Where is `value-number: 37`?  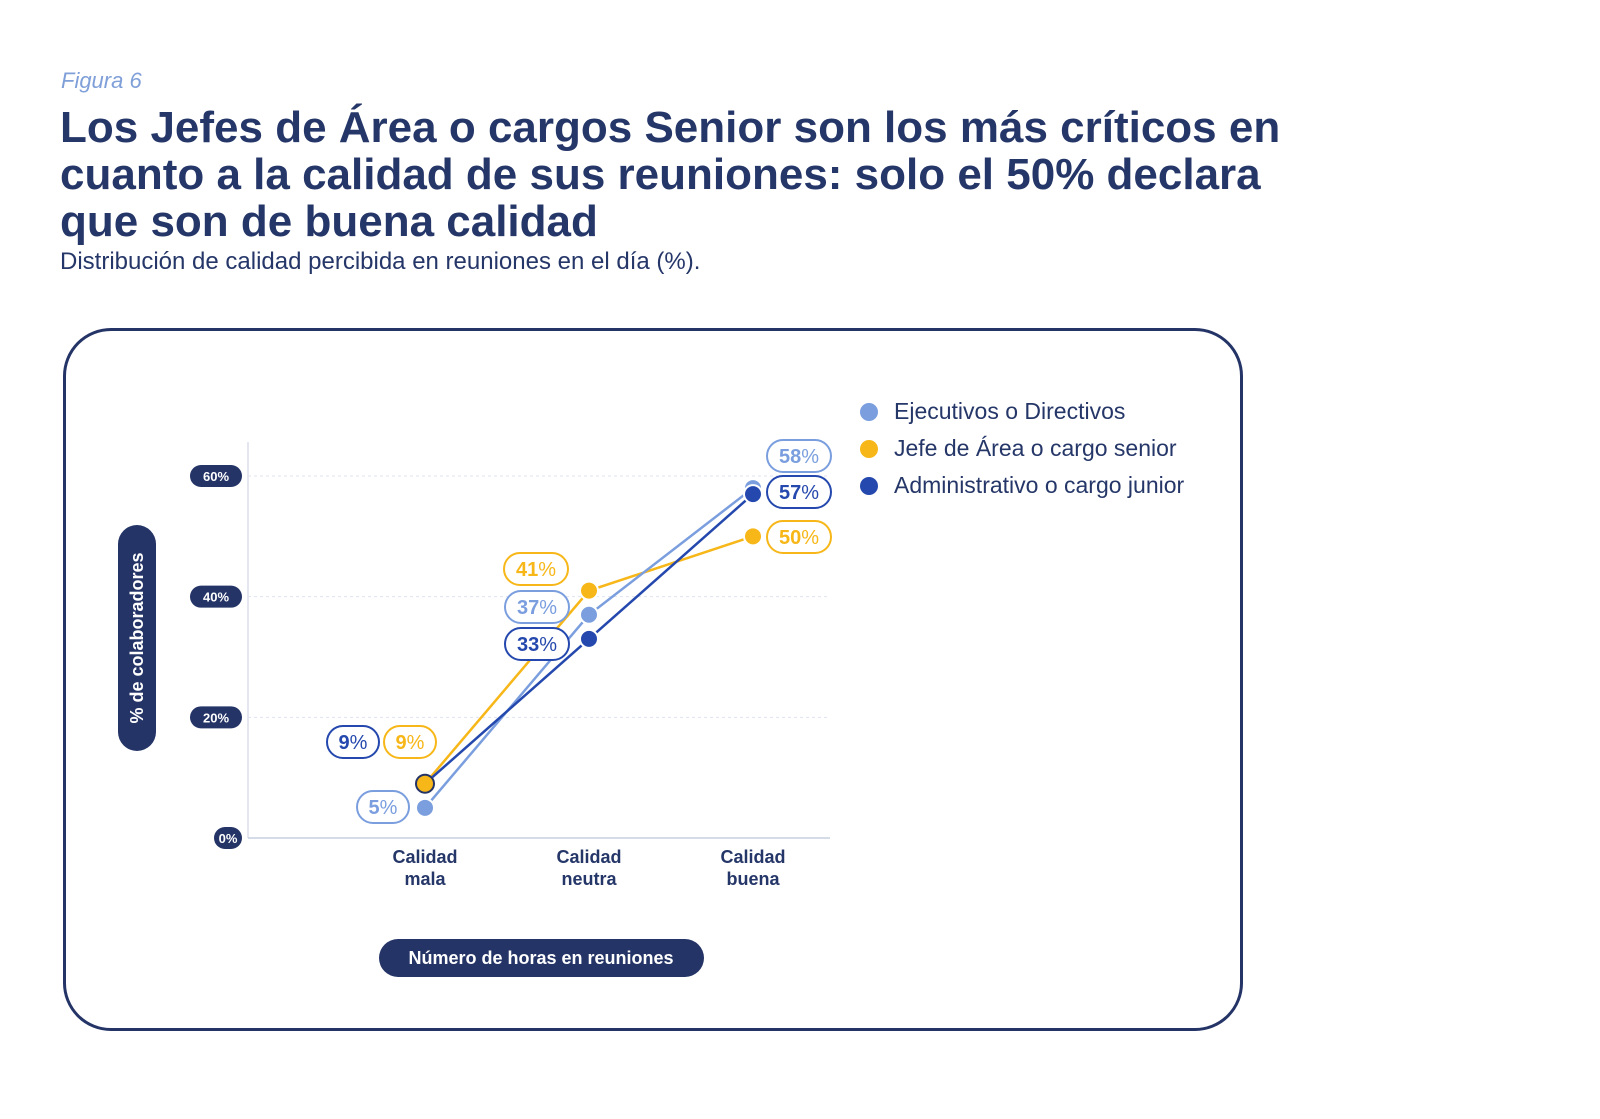
value-number: 37 is located at coordinates (528, 608).